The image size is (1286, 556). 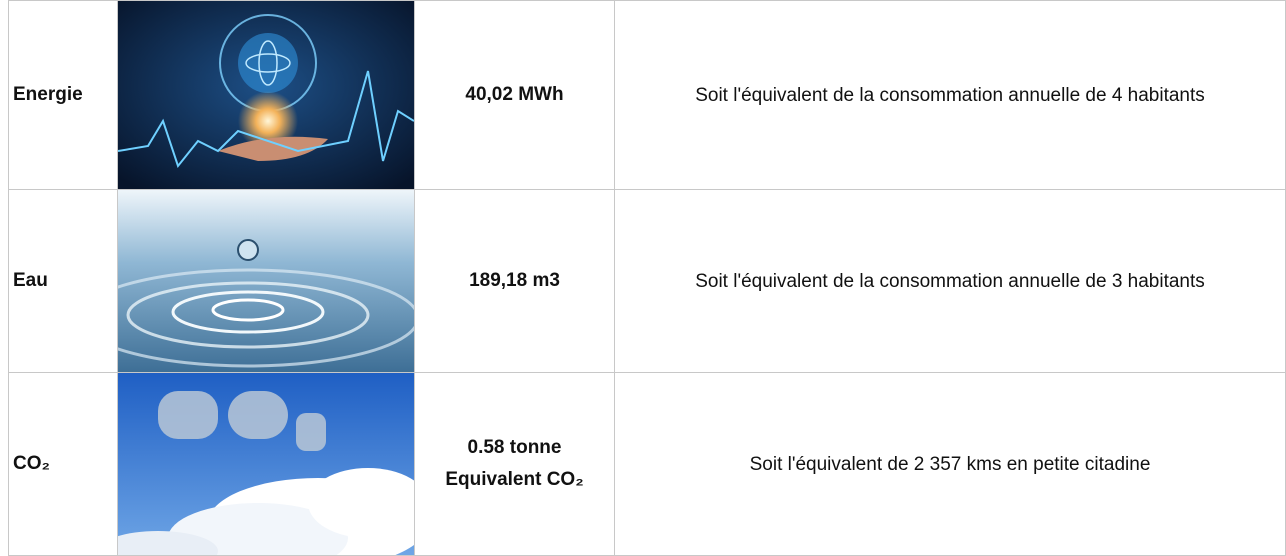 I want to click on row-label: Energie, so click(x=63, y=95).